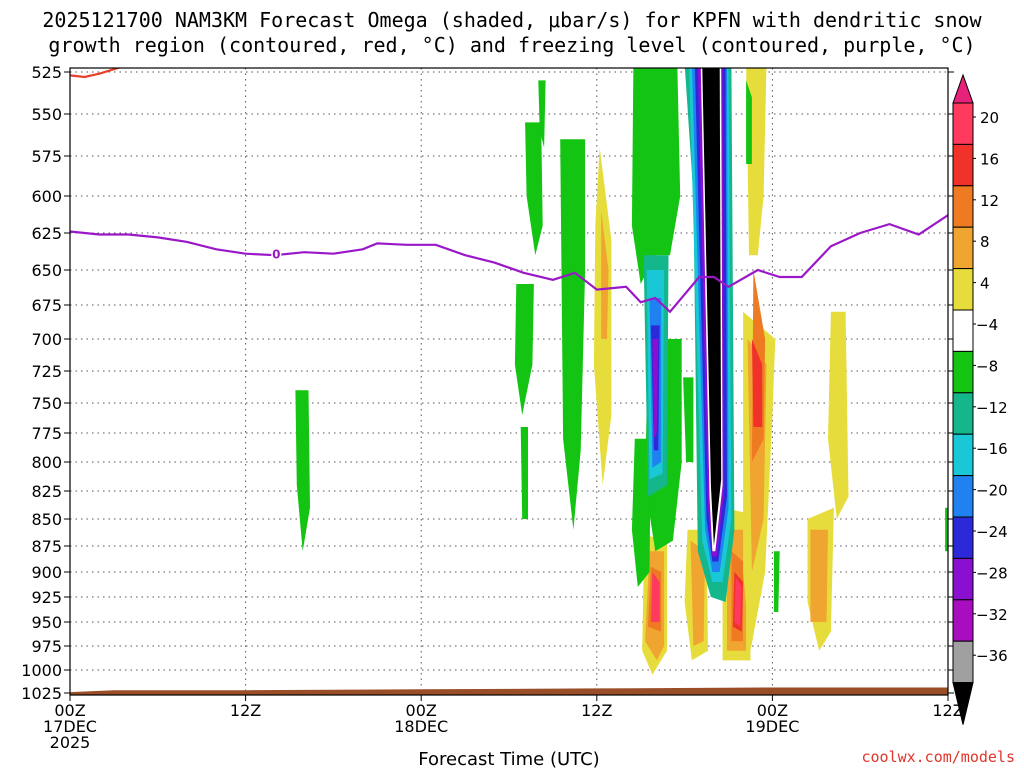 The width and height of the screenshot is (1024, 768). What do you see at coordinates (46, 491) in the screenshot?
I see `y-tick-label: 825` at bounding box center [46, 491].